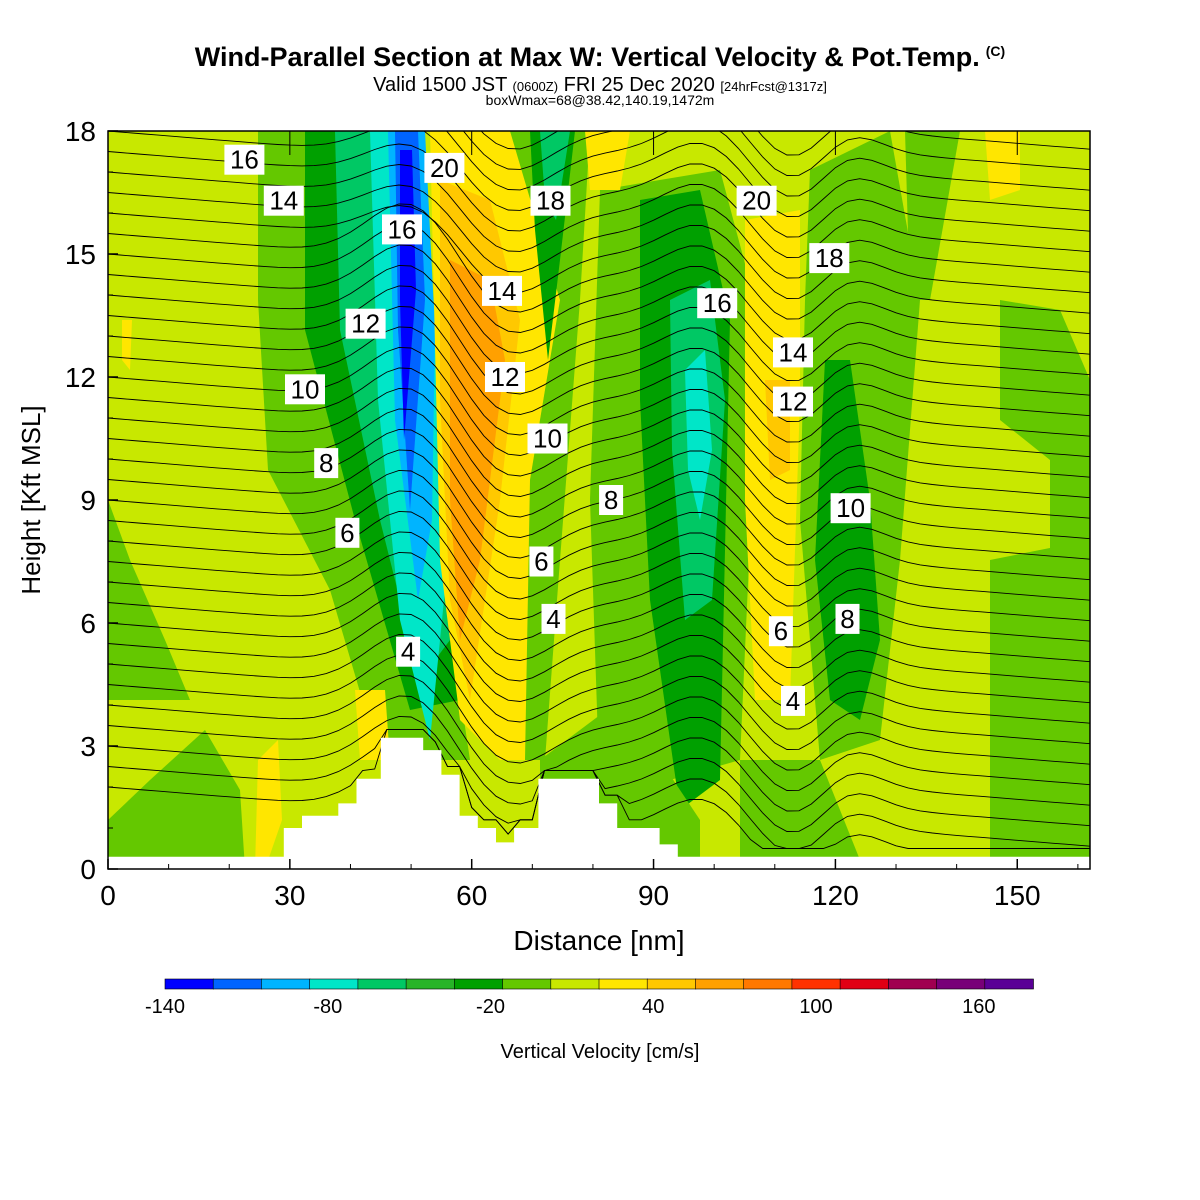 The width and height of the screenshot is (1200, 1200). Describe the element at coordinates (835, 895) in the screenshot. I see `x-tick-label: 120` at that location.